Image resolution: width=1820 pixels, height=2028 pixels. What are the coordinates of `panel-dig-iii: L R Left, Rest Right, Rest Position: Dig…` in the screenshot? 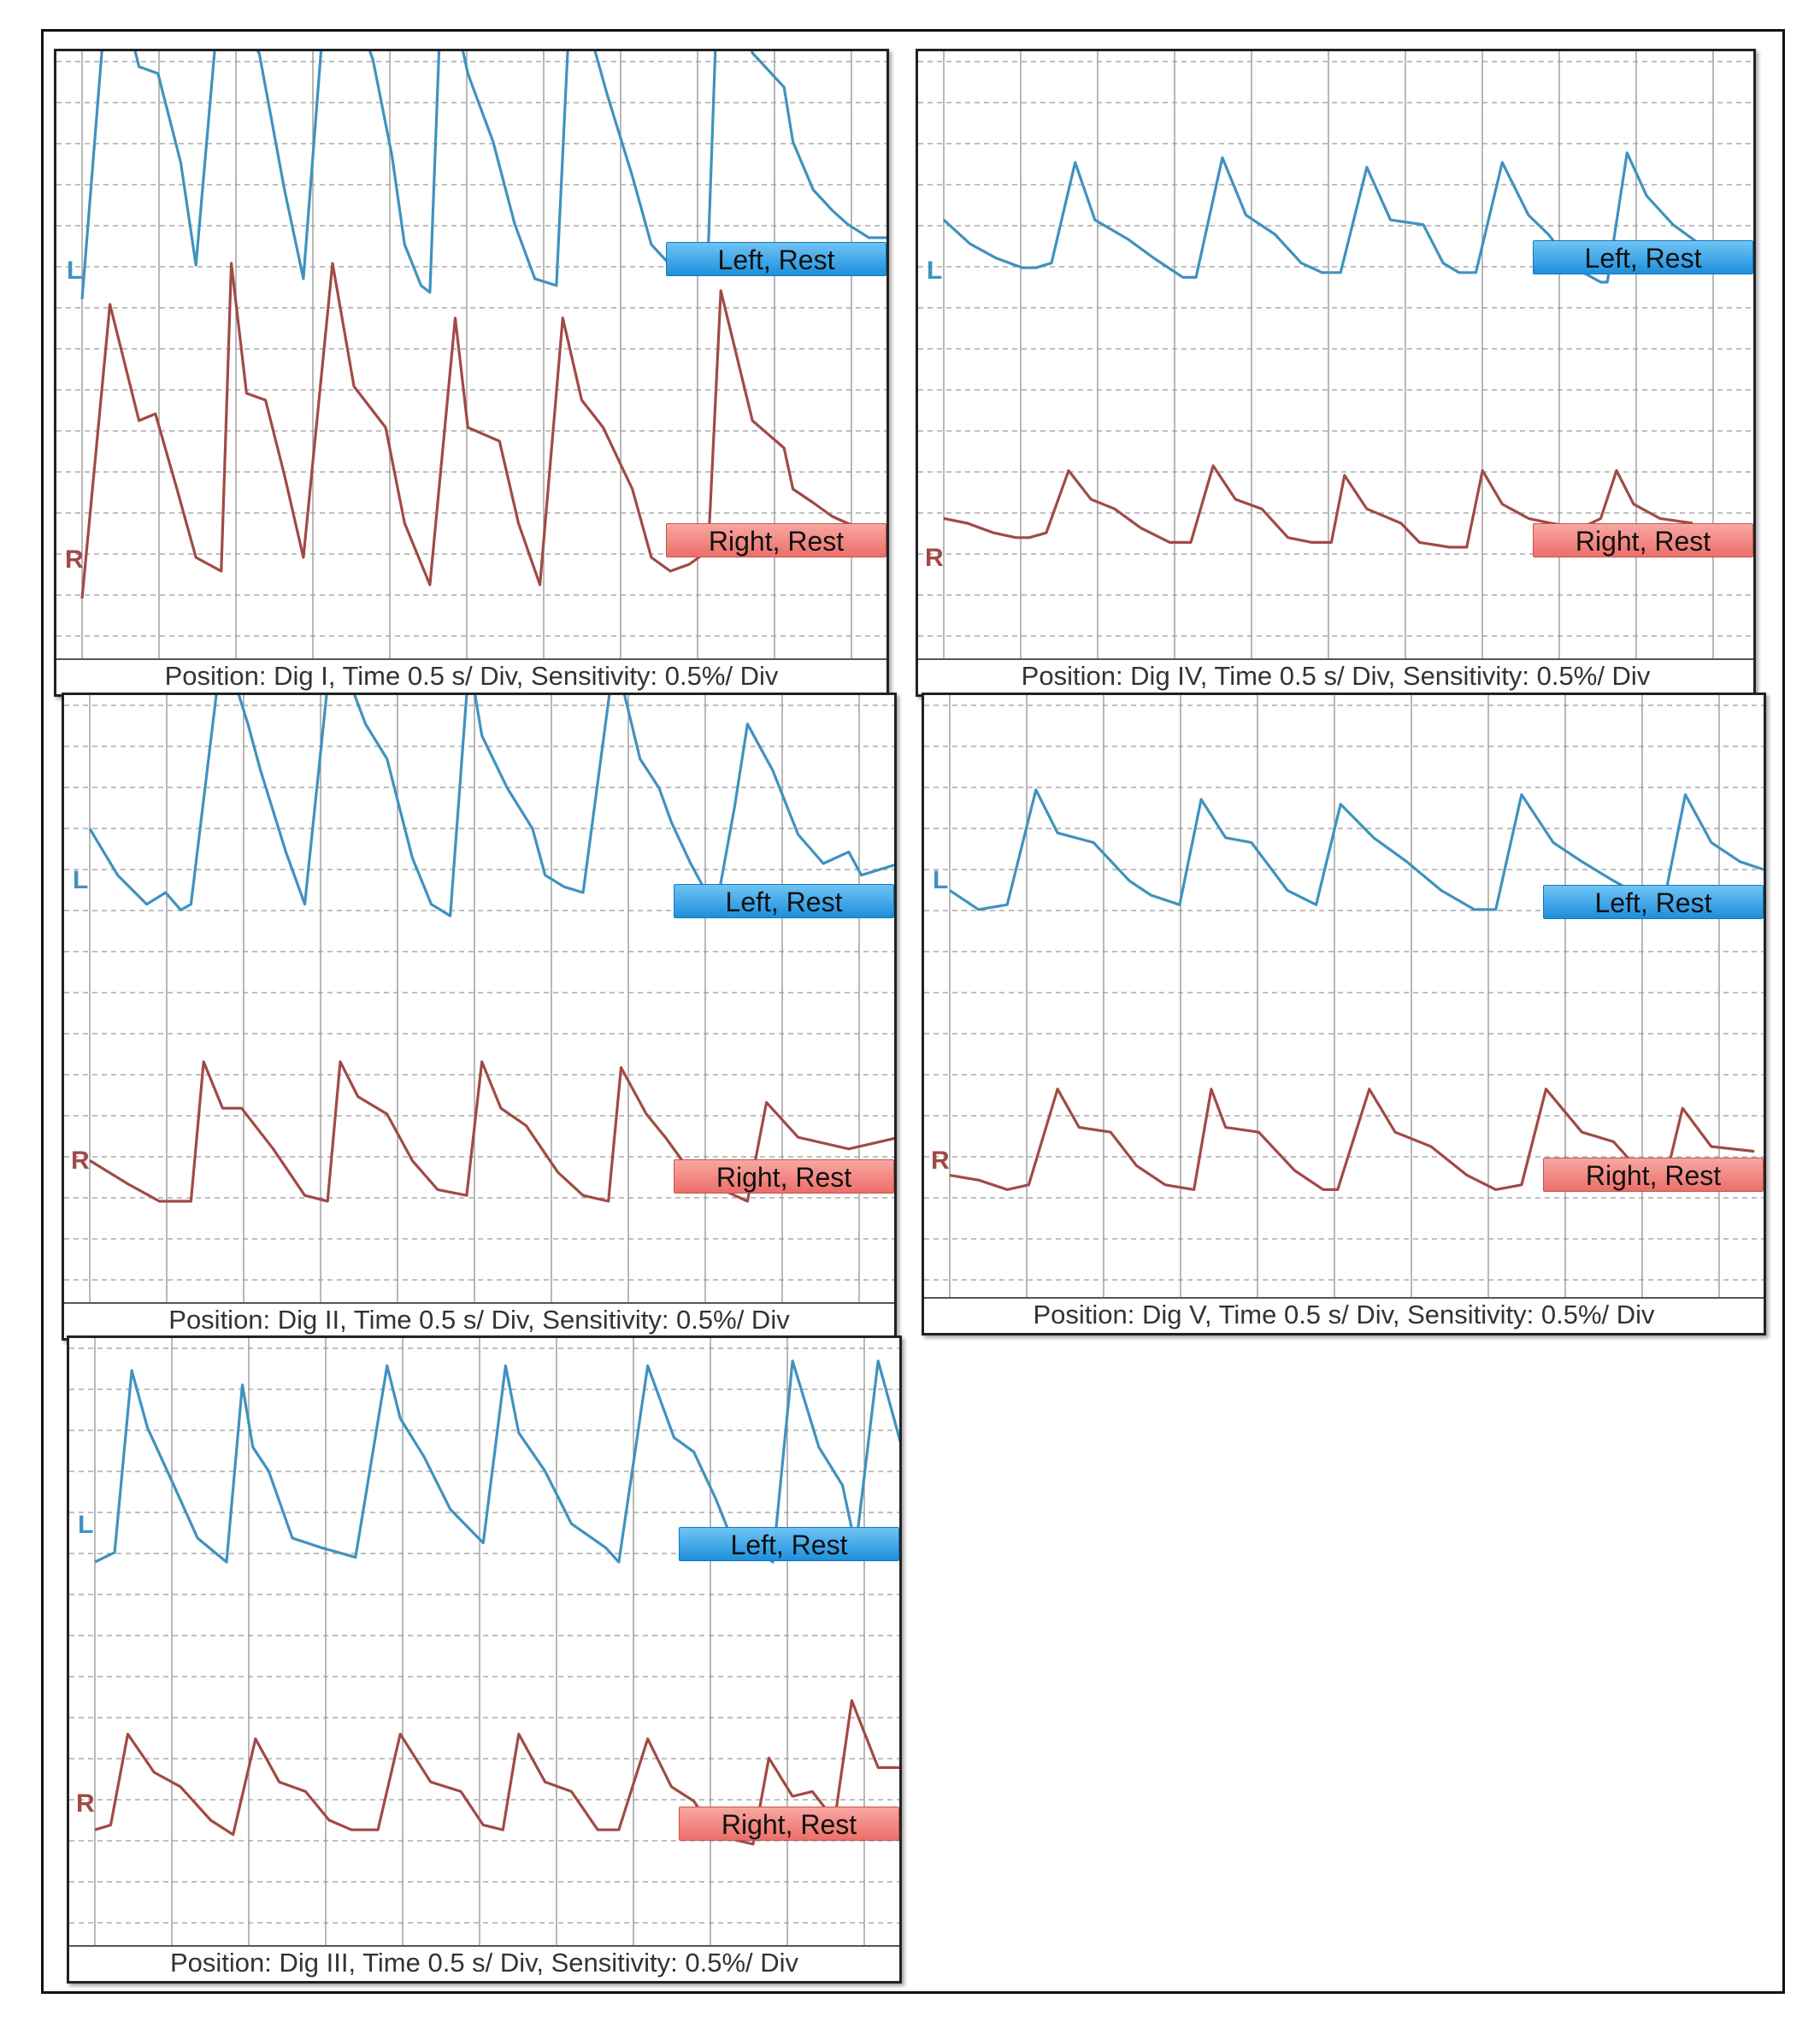 It's located at (484, 1659).